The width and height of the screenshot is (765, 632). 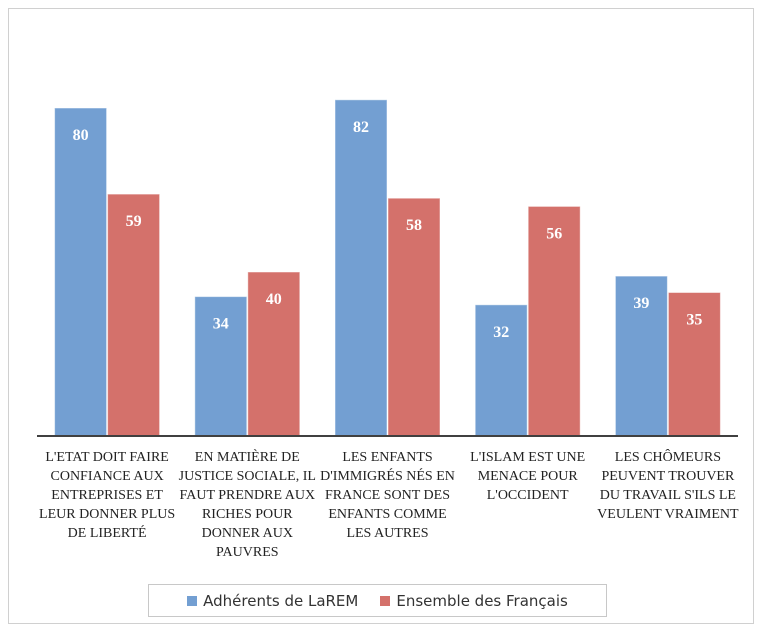 I want to click on data-label: 82, so click(x=361, y=127).